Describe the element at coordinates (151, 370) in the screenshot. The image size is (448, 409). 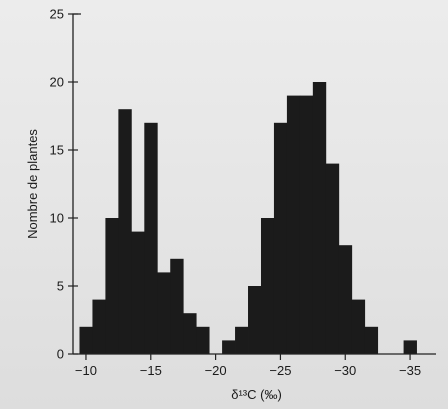
I see `x-tick-label: −15` at that location.